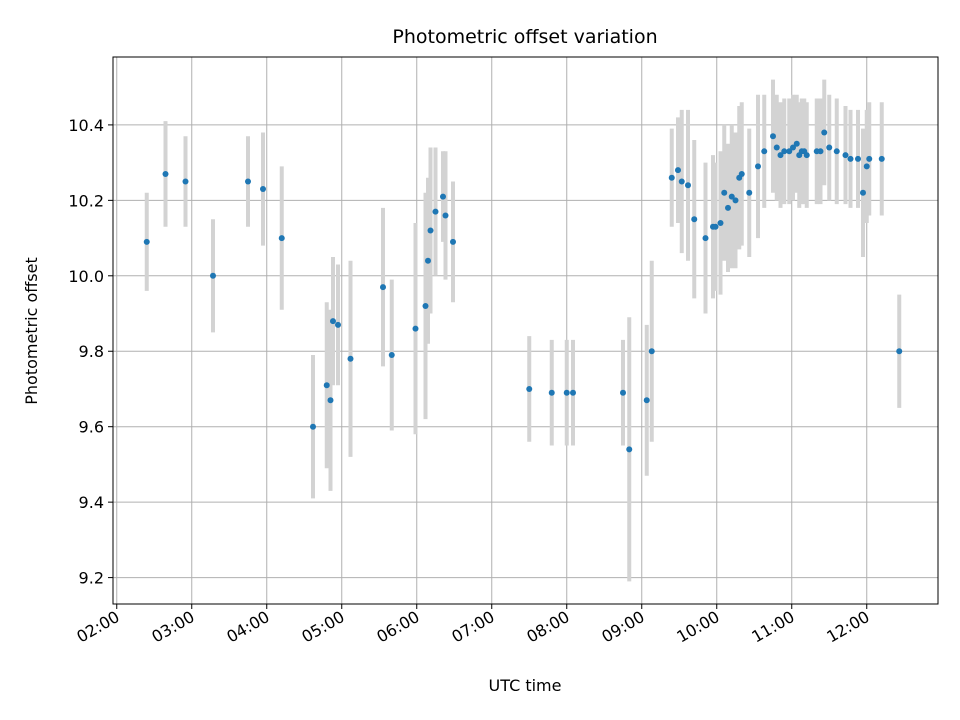  I want to click on y-tick-label: 10.0, so click(86, 276).